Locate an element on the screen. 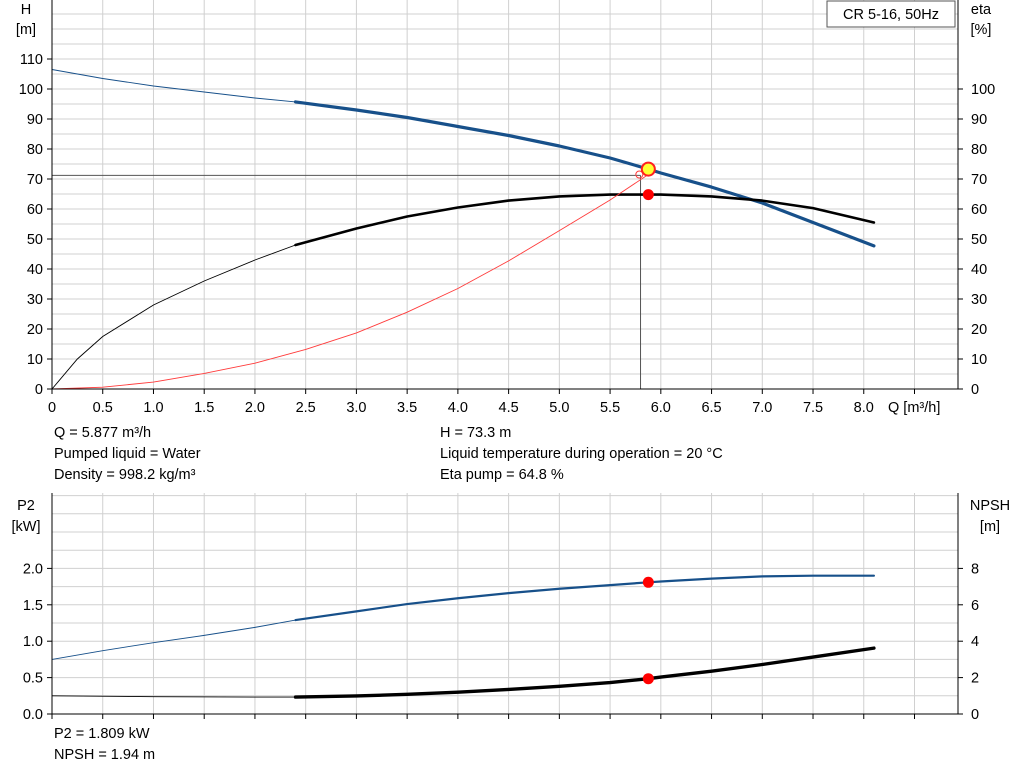 The image size is (1024, 781). y-tick-label-left: 80 is located at coordinates (35, 150).